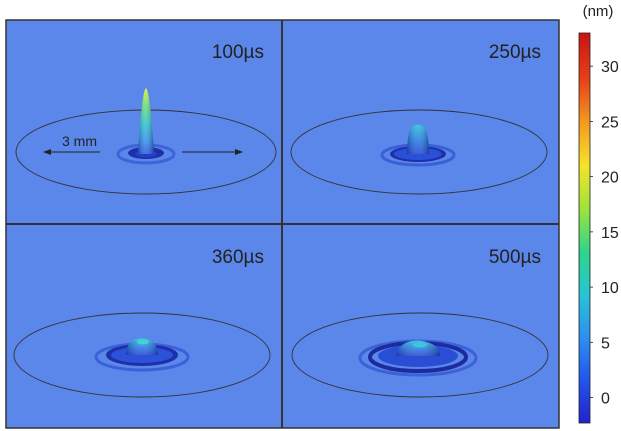  I want to click on scale-label: 3 mm, so click(79, 141).